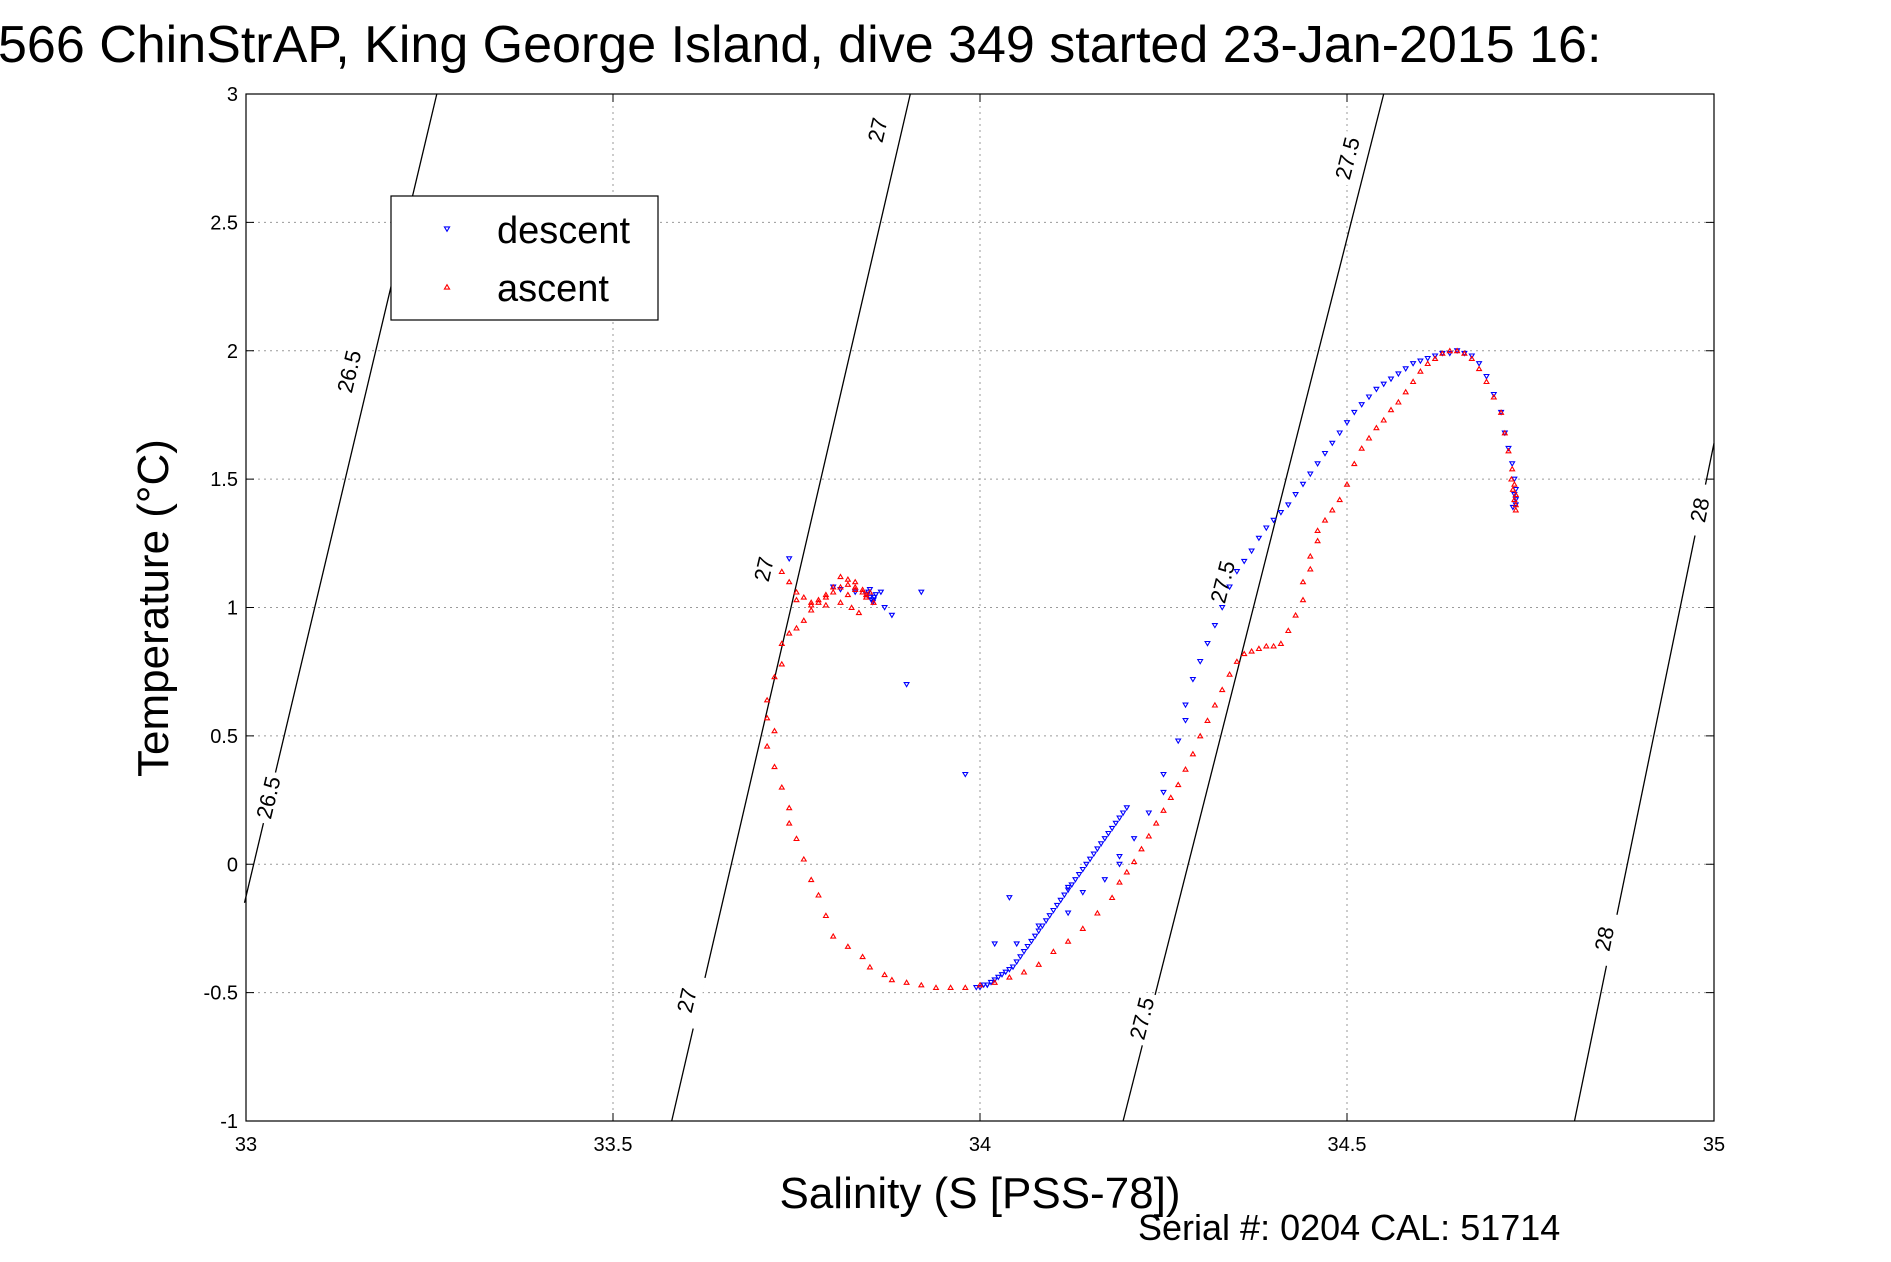  What do you see at coordinates (524, 258) in the screenshot?
I see `legend: descent ascent` at bounding box center [524, 258].